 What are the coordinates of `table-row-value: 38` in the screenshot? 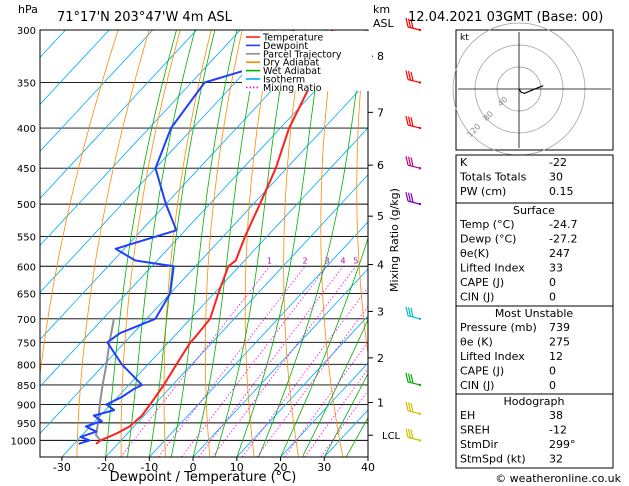 It's located at (556, 415).